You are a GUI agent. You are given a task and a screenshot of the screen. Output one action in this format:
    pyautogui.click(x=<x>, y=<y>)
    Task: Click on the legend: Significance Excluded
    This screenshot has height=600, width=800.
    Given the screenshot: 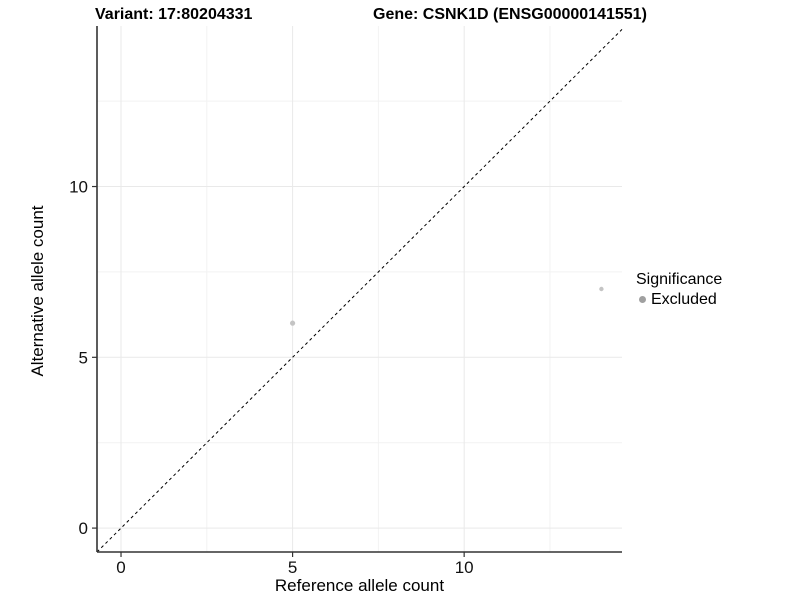 What is the action you would take?
    pyautogui.click(x=679, y=290)
    